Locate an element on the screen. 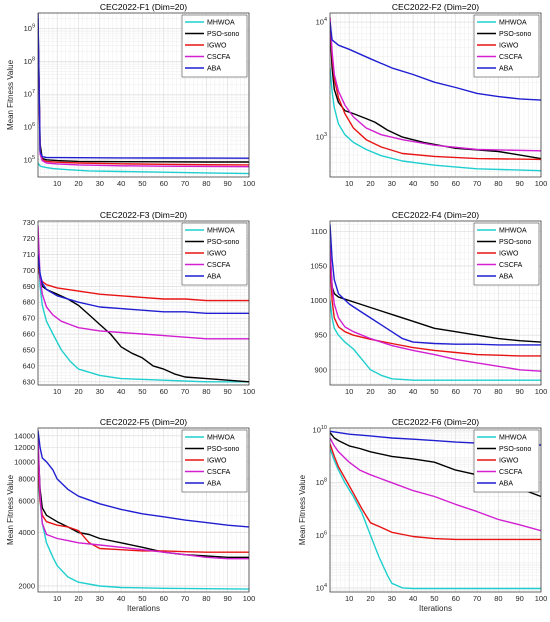  y-tick-label: 6000 is located at coordinates (26, 501).